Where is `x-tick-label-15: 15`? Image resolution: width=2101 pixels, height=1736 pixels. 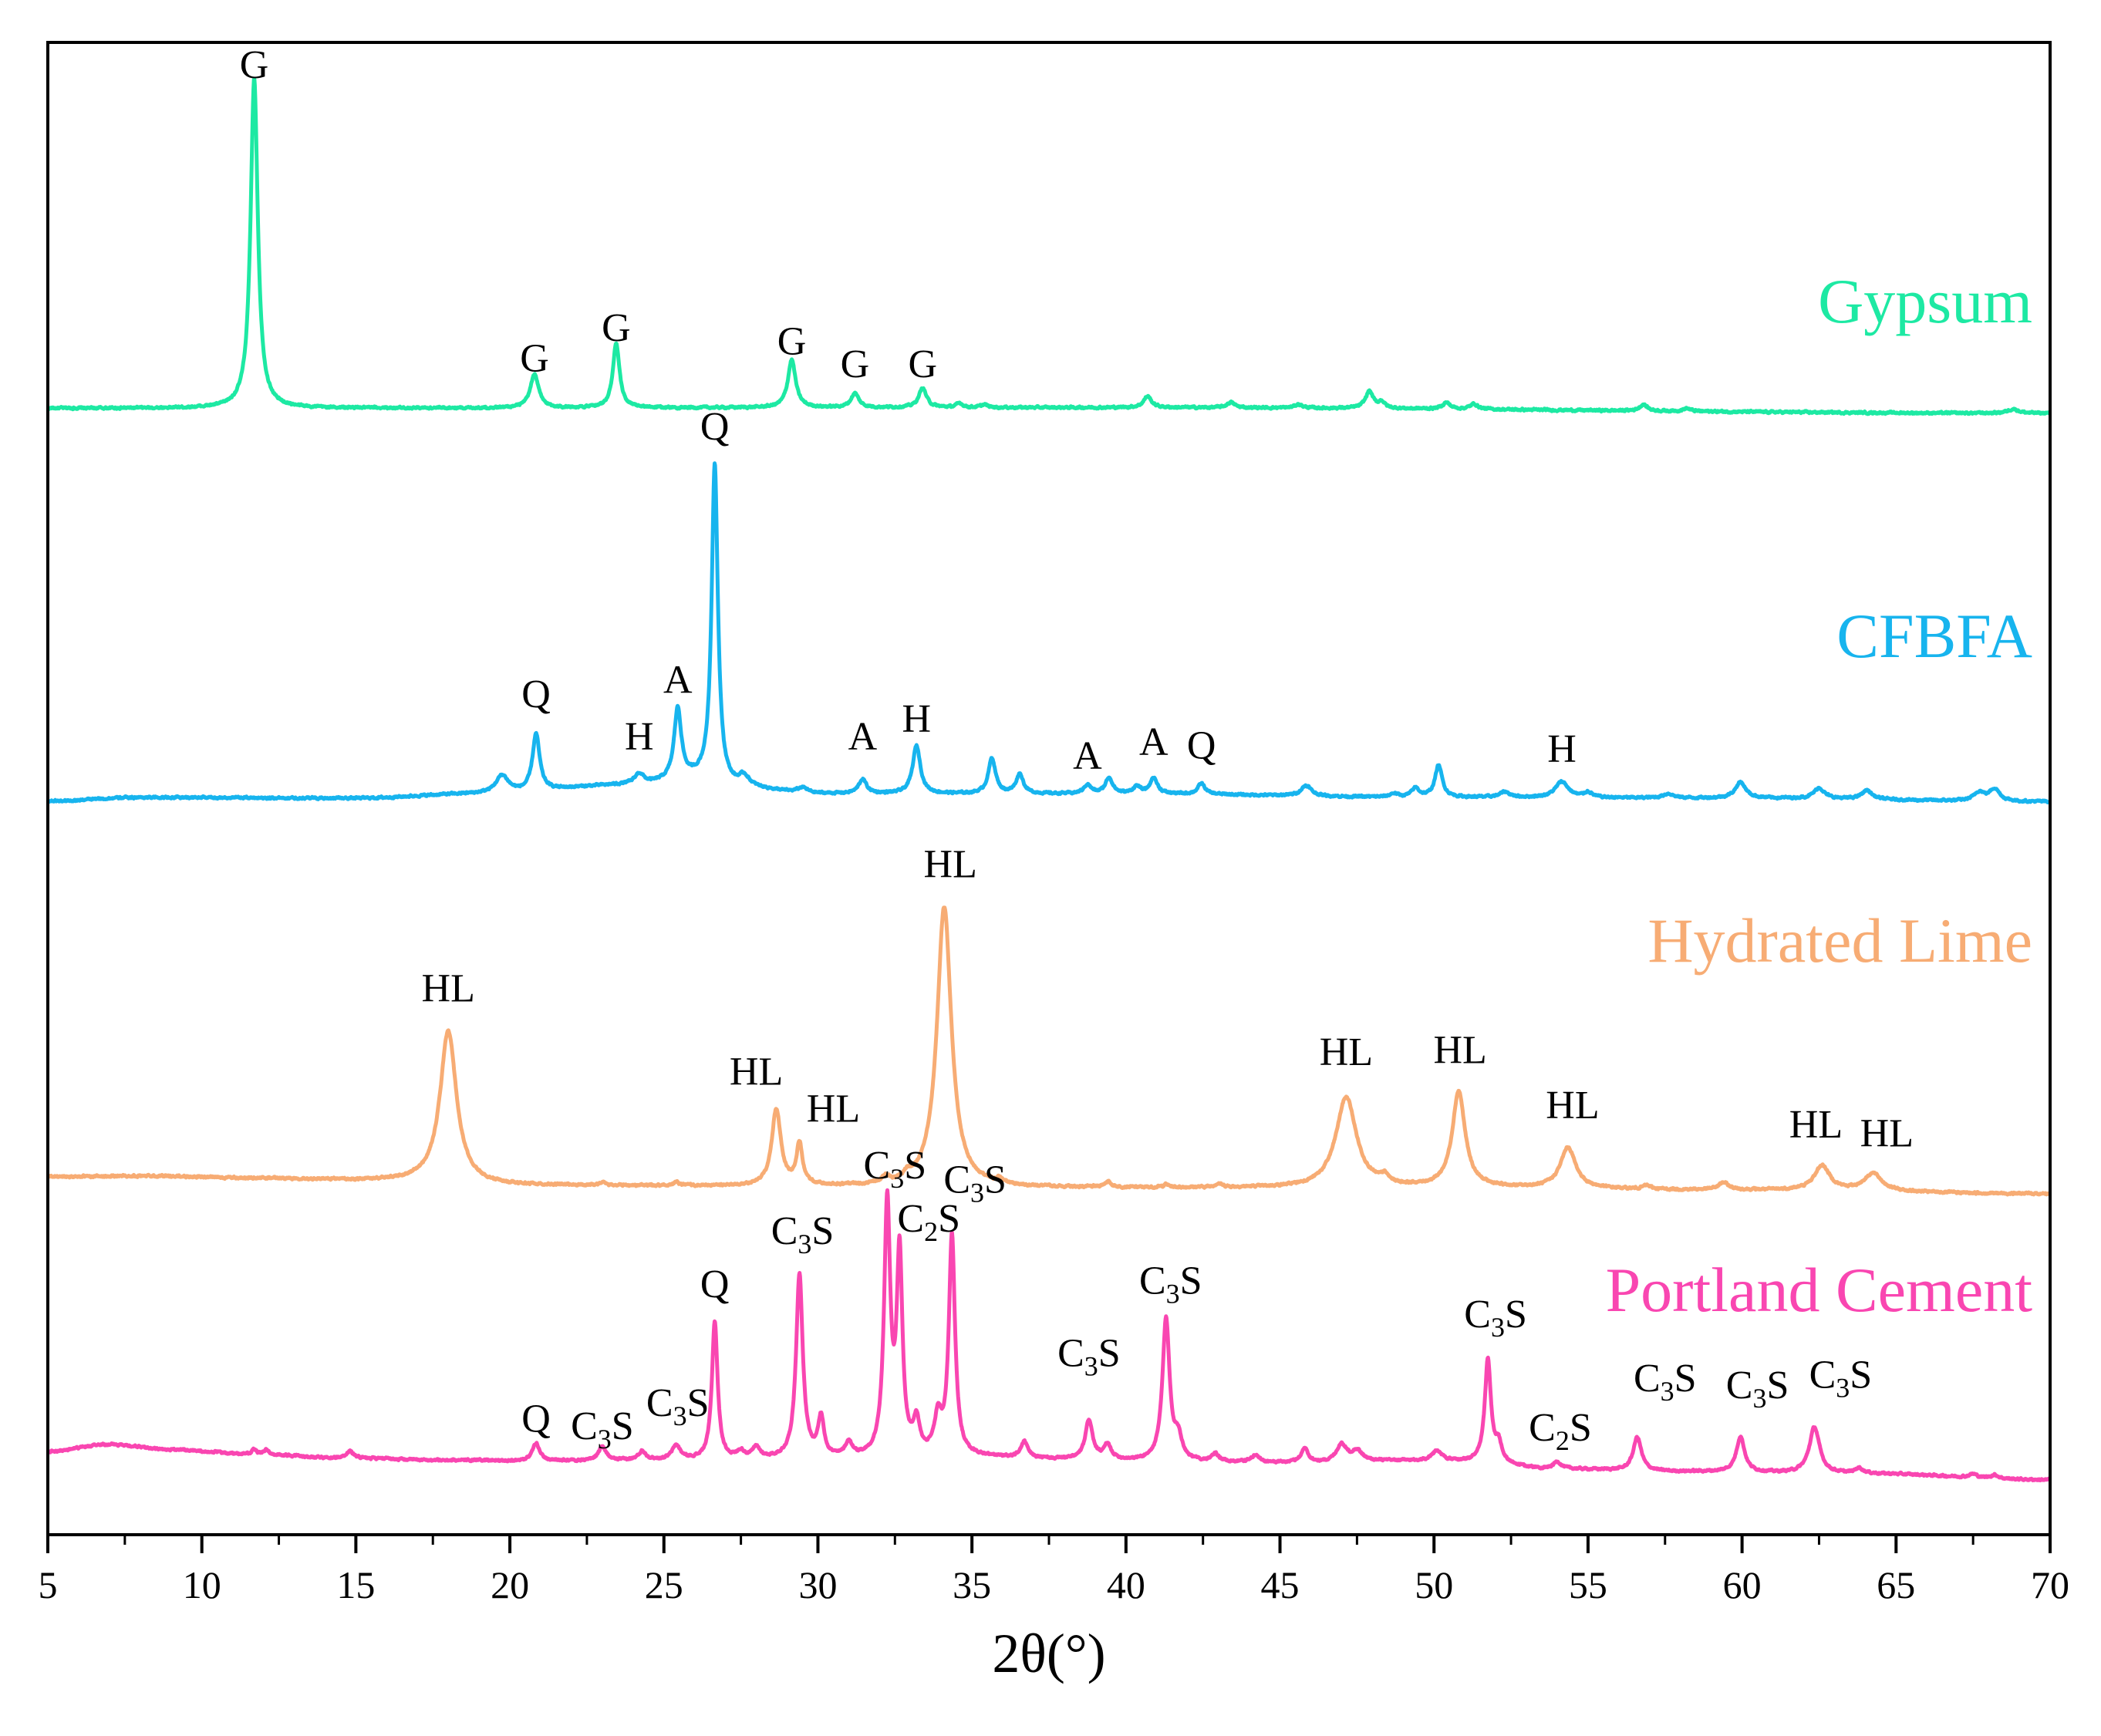 x-tick-label-15: 15 is located at coordinates (355, 1584).